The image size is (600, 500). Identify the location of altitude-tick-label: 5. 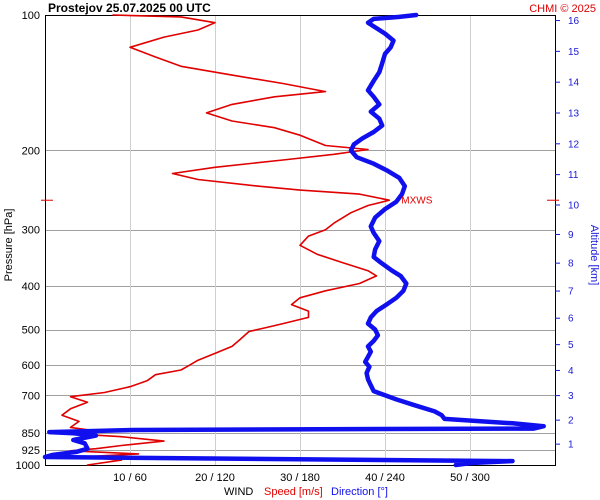
(571, 345).